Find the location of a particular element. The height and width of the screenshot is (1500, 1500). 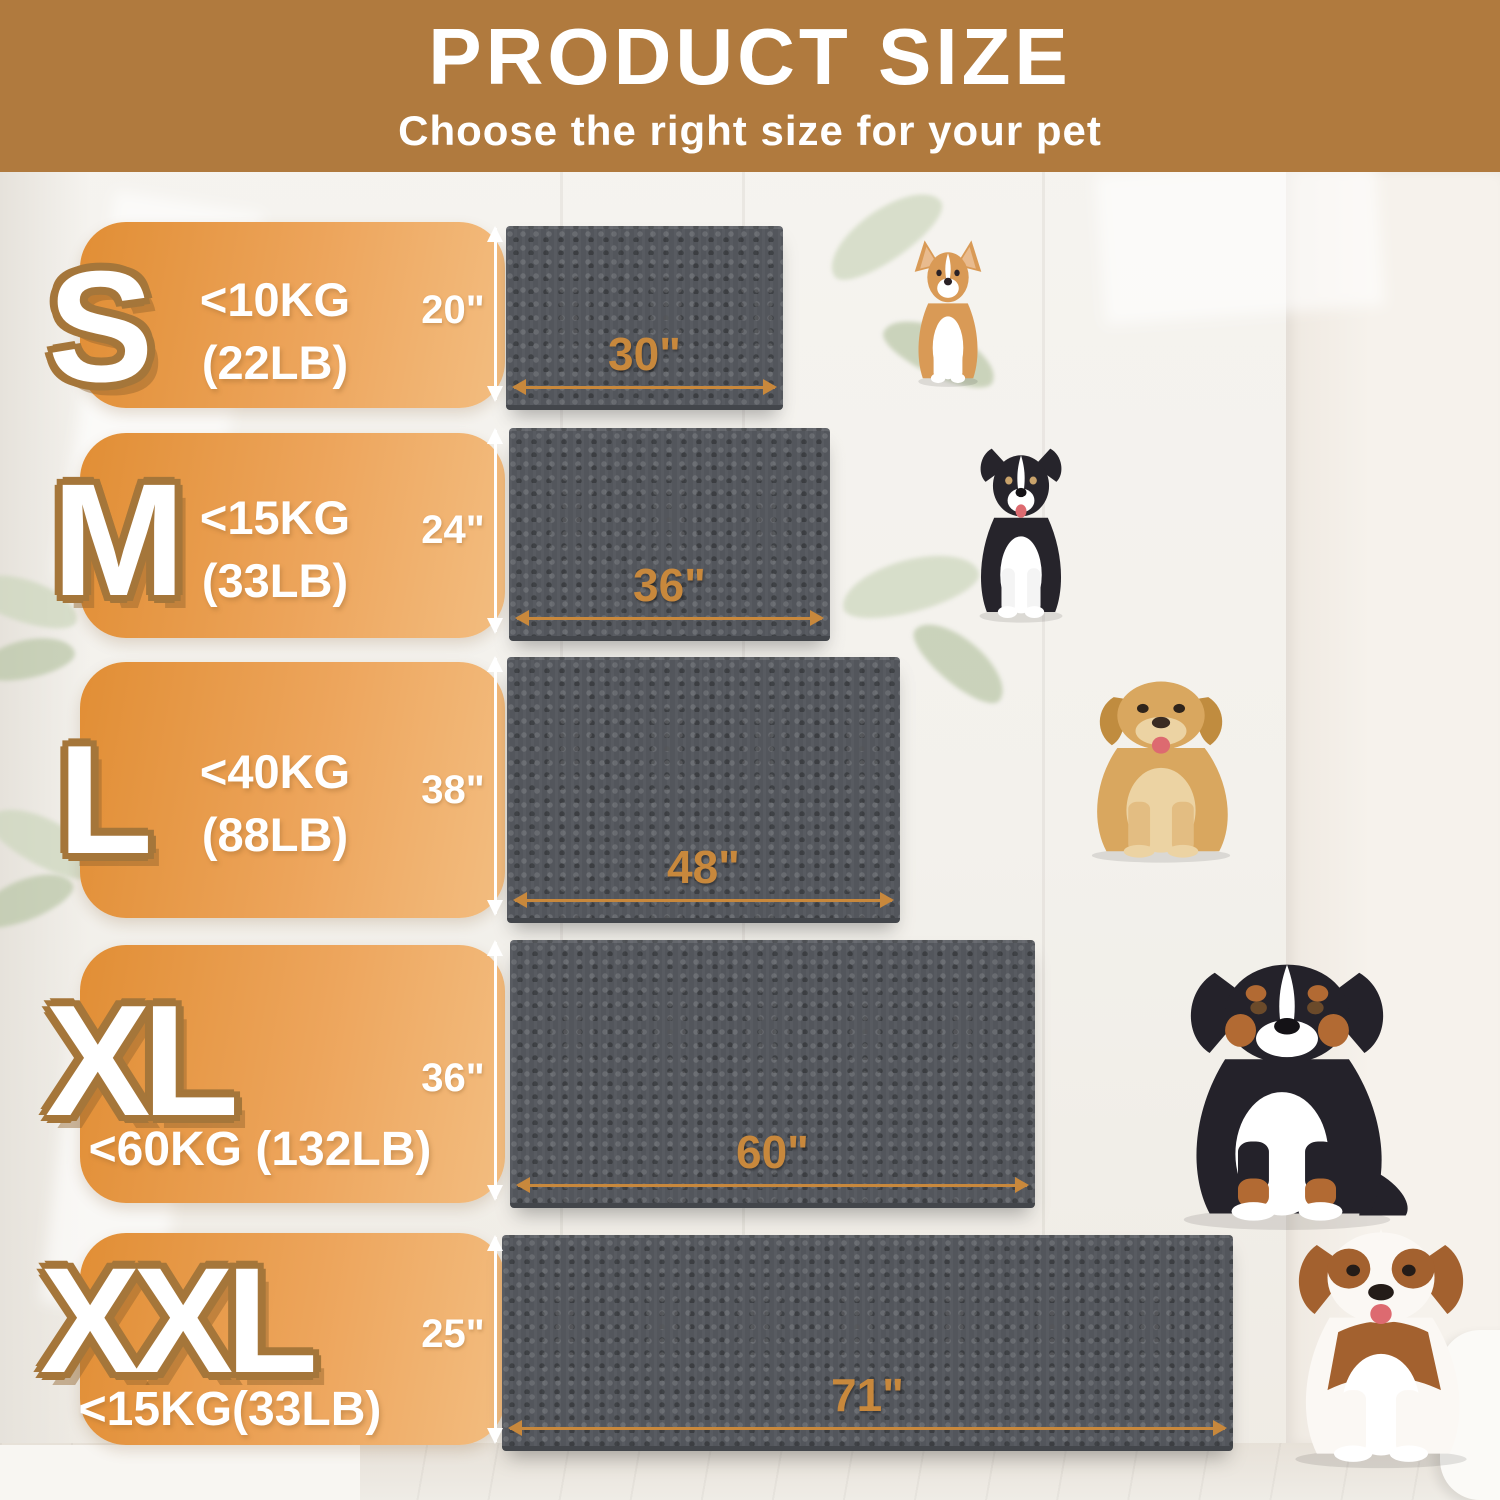

weight-line2: (22LB) is located at coordinates (275, 363).